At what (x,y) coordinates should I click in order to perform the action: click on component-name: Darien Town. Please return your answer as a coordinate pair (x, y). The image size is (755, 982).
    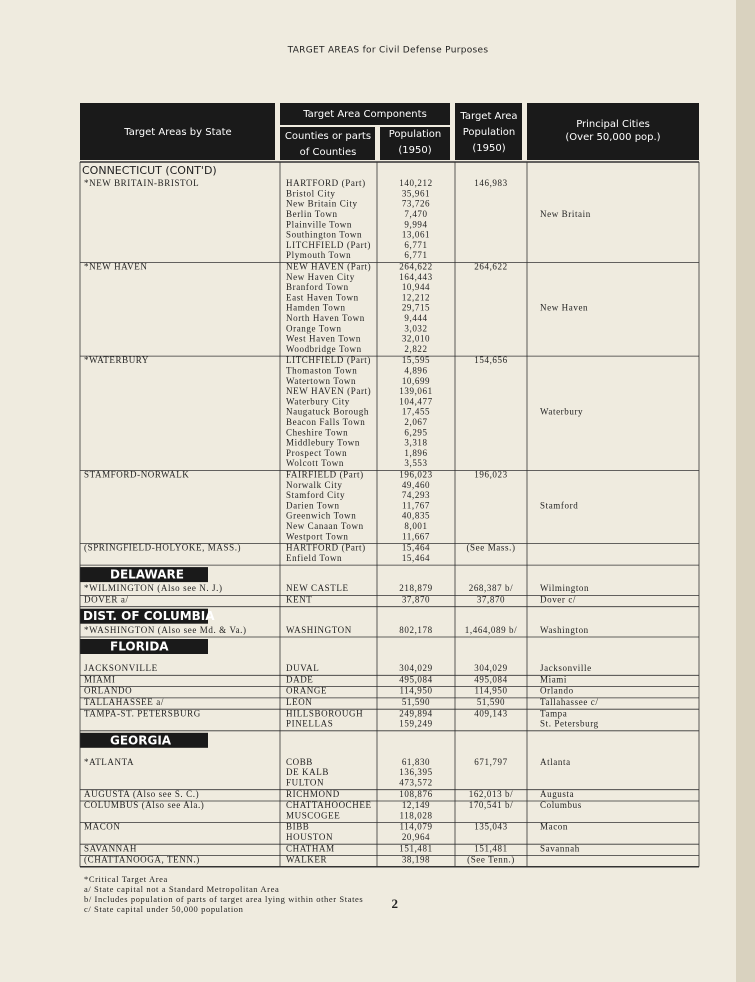
    Looking at the image, I should click on (313, 505).